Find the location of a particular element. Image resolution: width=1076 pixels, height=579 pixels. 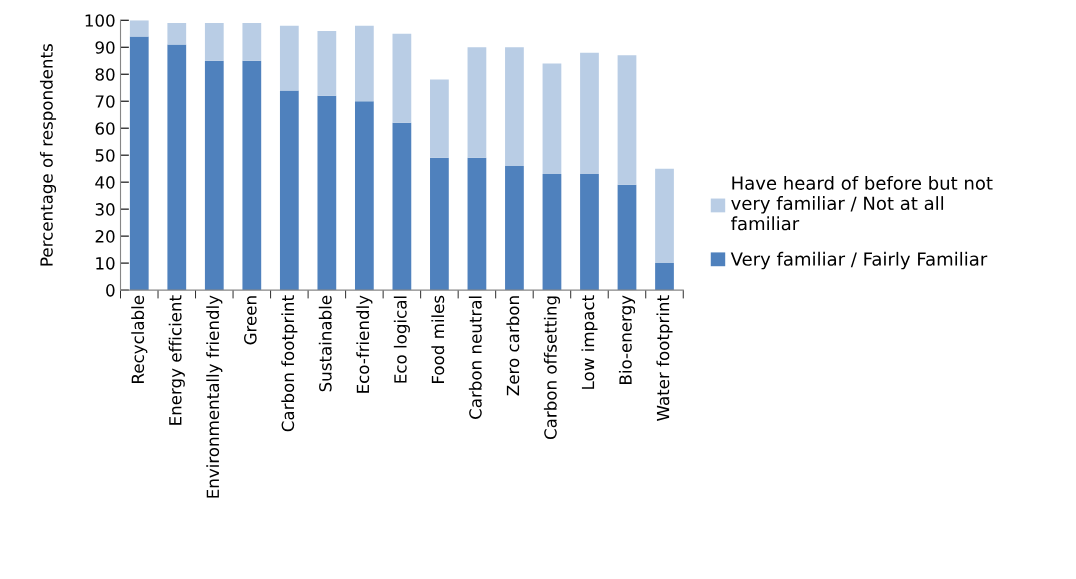

x-tick-label: Eco-friendly is located at coordinates (364, 344).